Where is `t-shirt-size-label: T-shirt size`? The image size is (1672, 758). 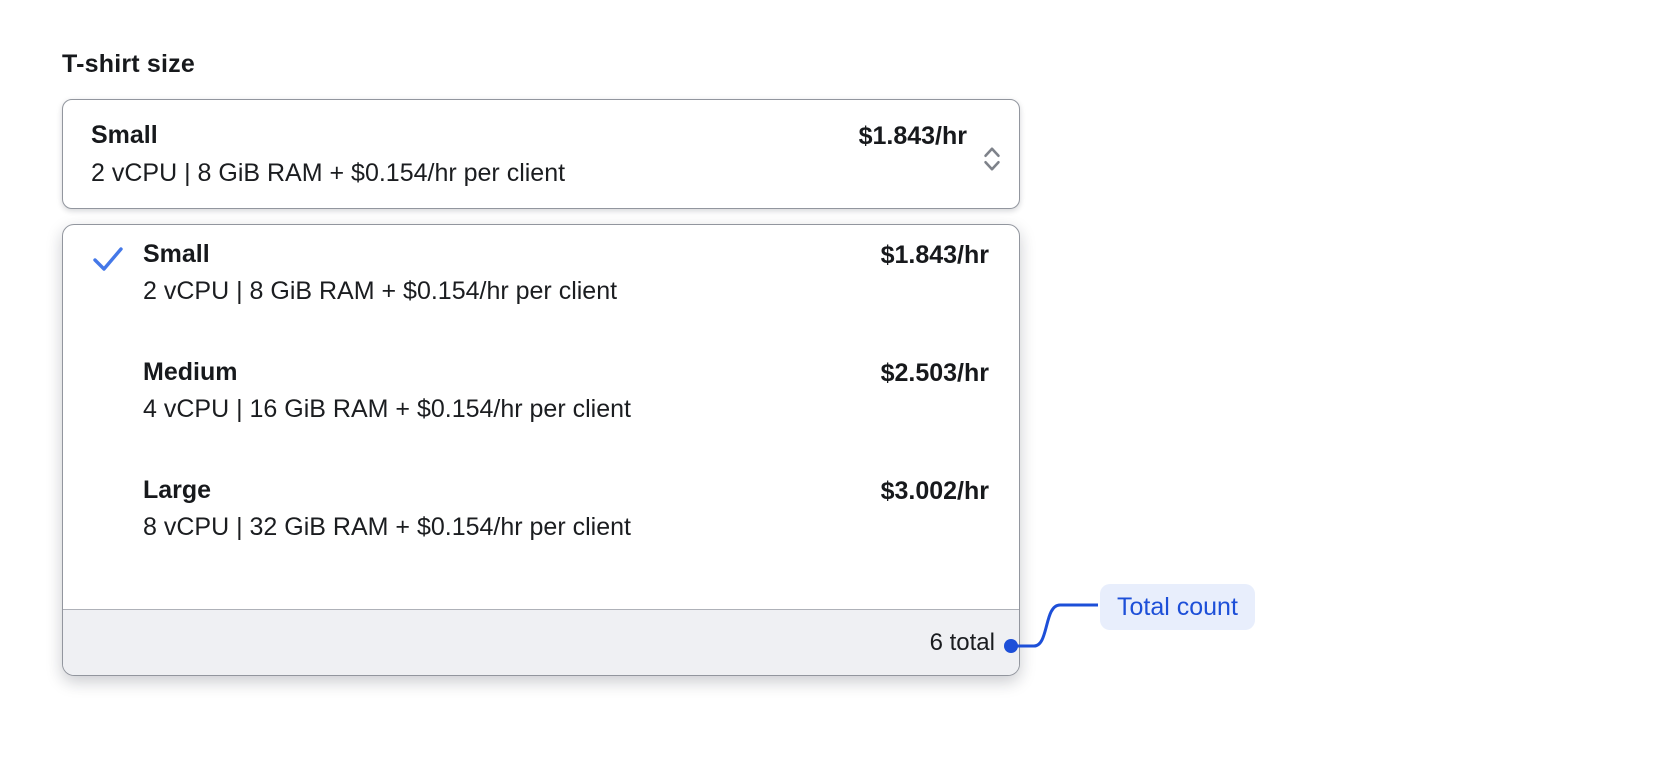
t-shirt-size-label: T-shirt size is located at coordinates (128, 64).